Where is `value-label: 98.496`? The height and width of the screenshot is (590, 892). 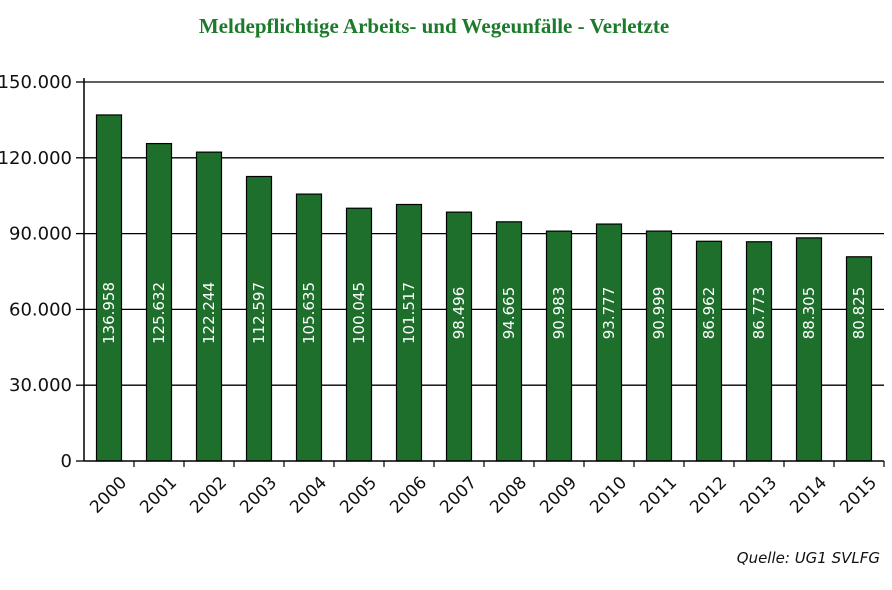 value-label: 98.496 is located at coordinates (459, 313).